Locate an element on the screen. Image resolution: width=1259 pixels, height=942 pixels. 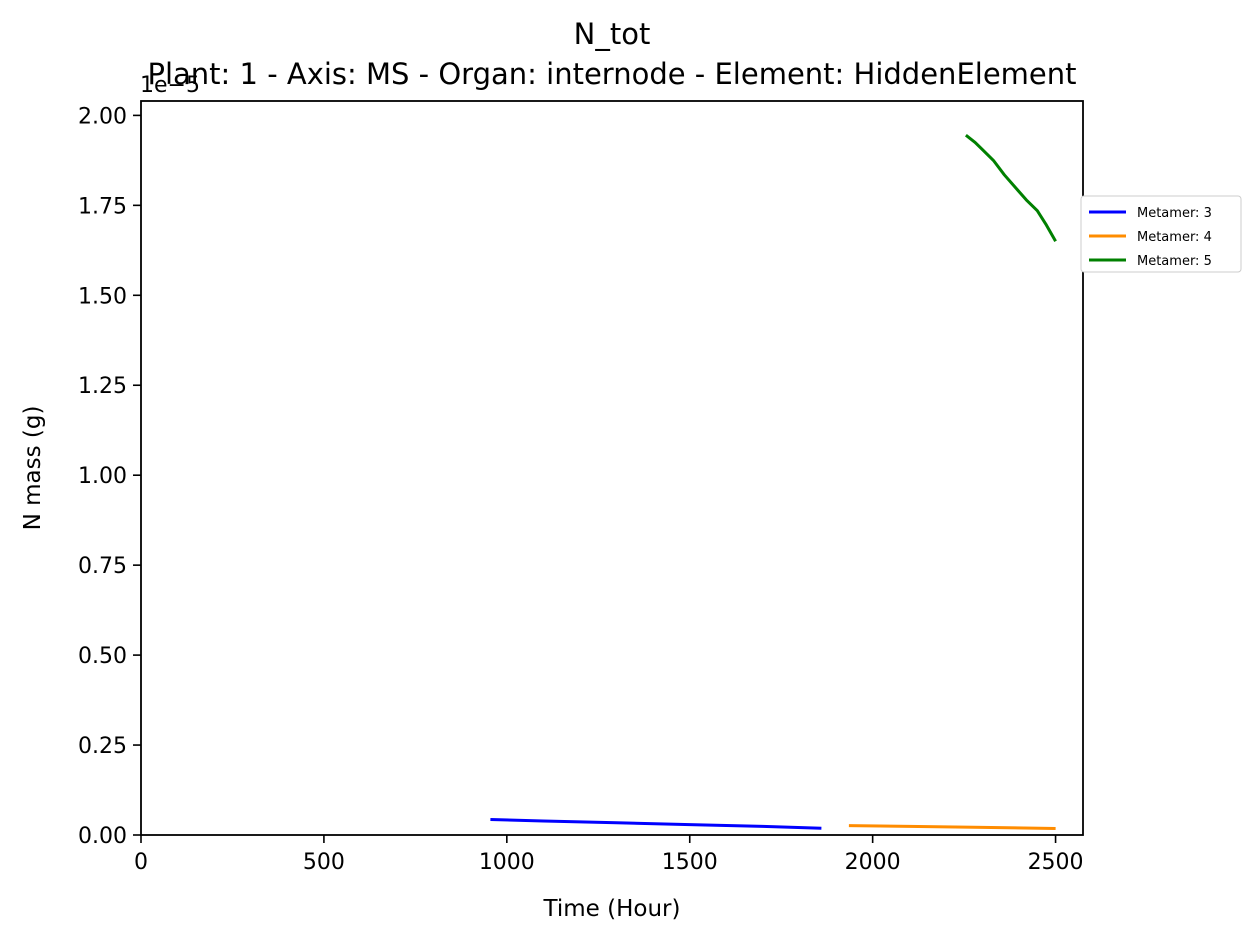
legend-label: Metamer: 4 is located at coordinates (1174, 237).